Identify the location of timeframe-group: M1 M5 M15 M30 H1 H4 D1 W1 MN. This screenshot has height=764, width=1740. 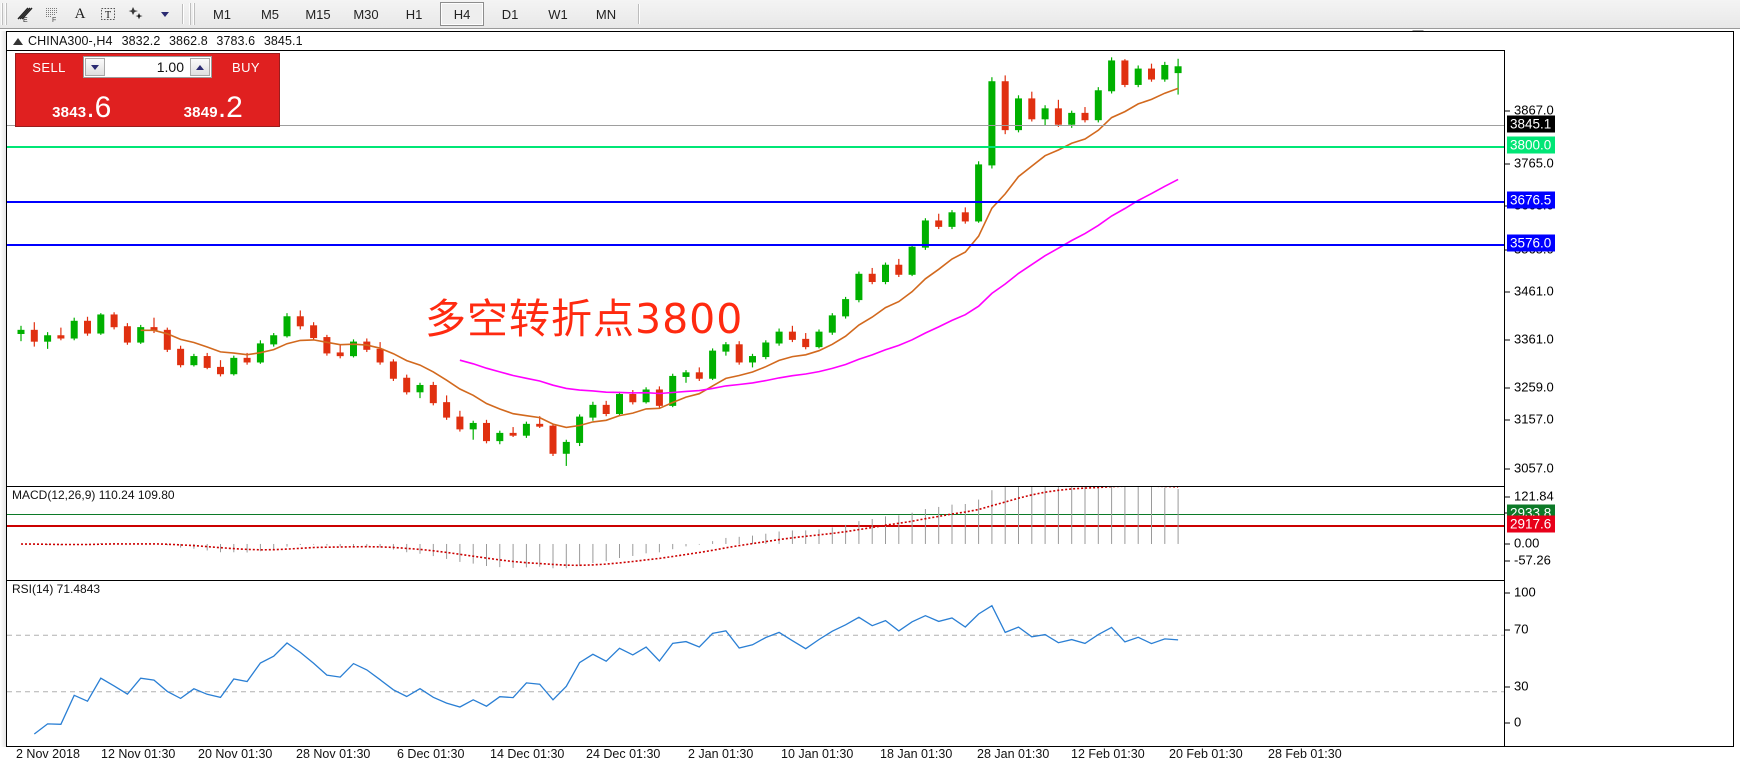
(414, 14).